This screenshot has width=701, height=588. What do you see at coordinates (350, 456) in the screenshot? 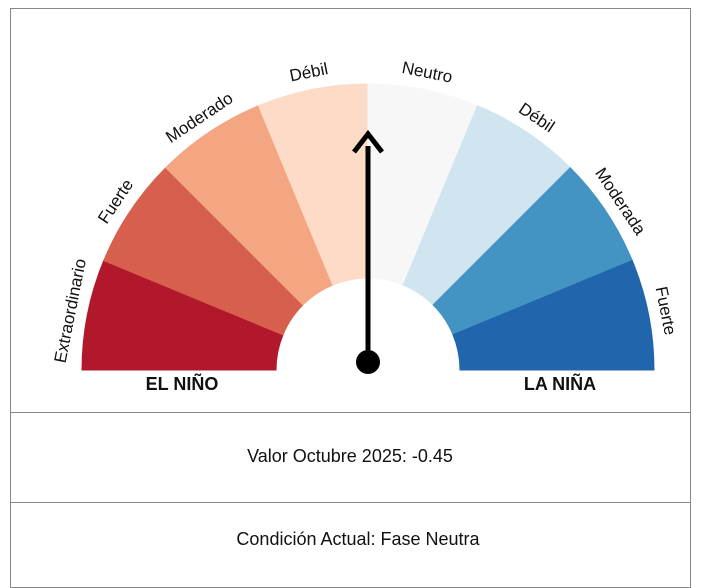
I see `value-row: Valor Octubre 2025: -0.45` at bounding box center [350, 456].